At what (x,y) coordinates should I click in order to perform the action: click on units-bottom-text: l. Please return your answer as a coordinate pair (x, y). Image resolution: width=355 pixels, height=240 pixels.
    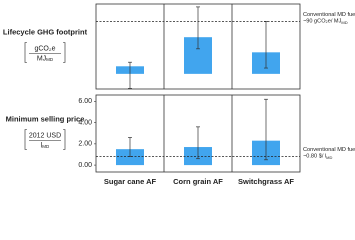
    Looking at the image, I should click on (42, 145).